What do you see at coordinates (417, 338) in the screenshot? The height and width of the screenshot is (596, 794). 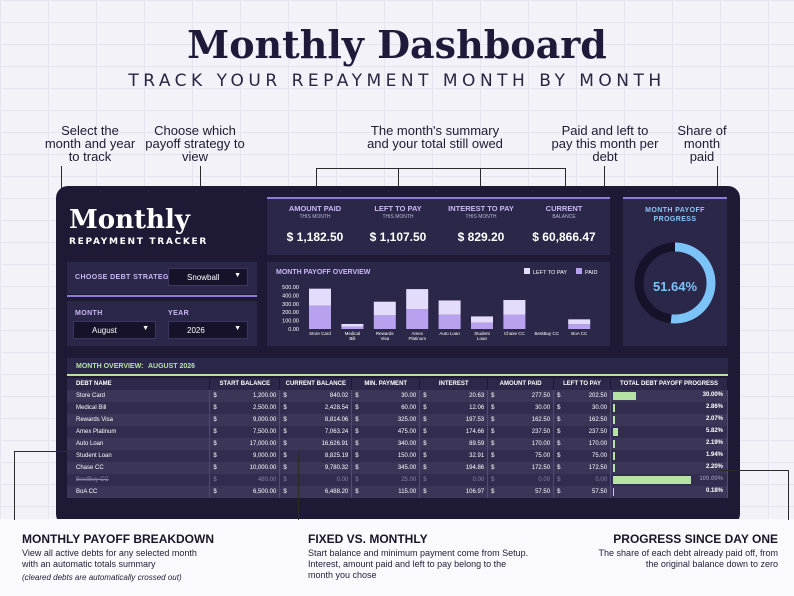 I see `x-tick-label: Platinum` at bounding box center [417, 338].